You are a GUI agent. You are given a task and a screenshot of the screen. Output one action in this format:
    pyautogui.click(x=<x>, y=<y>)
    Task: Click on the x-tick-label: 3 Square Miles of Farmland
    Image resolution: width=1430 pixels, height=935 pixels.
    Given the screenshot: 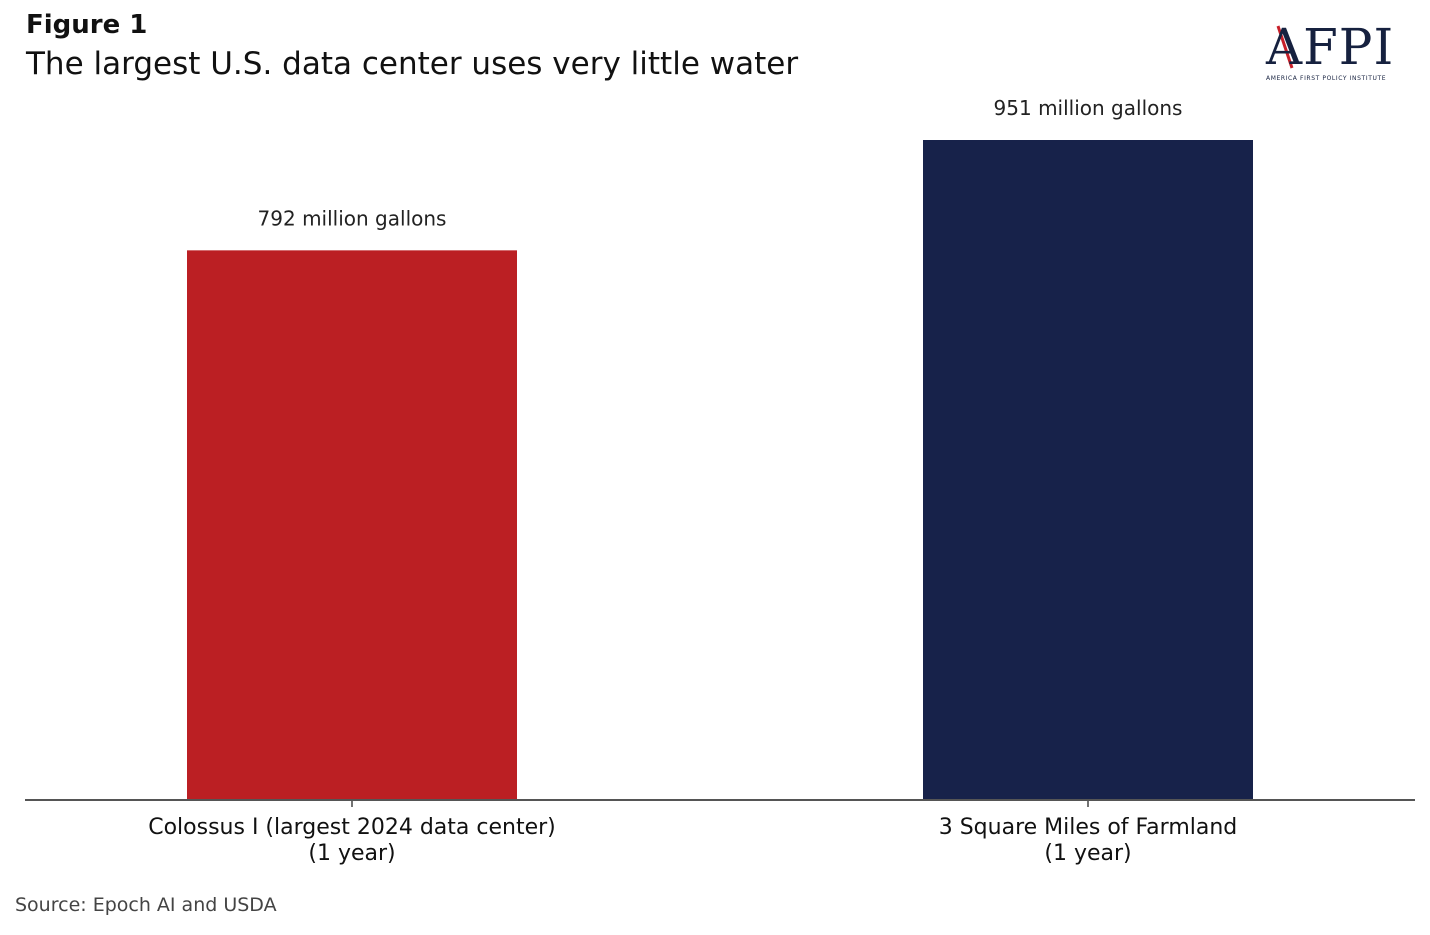 What is the action you would take?
    pyautogui.click(x=1088, y=827)
    